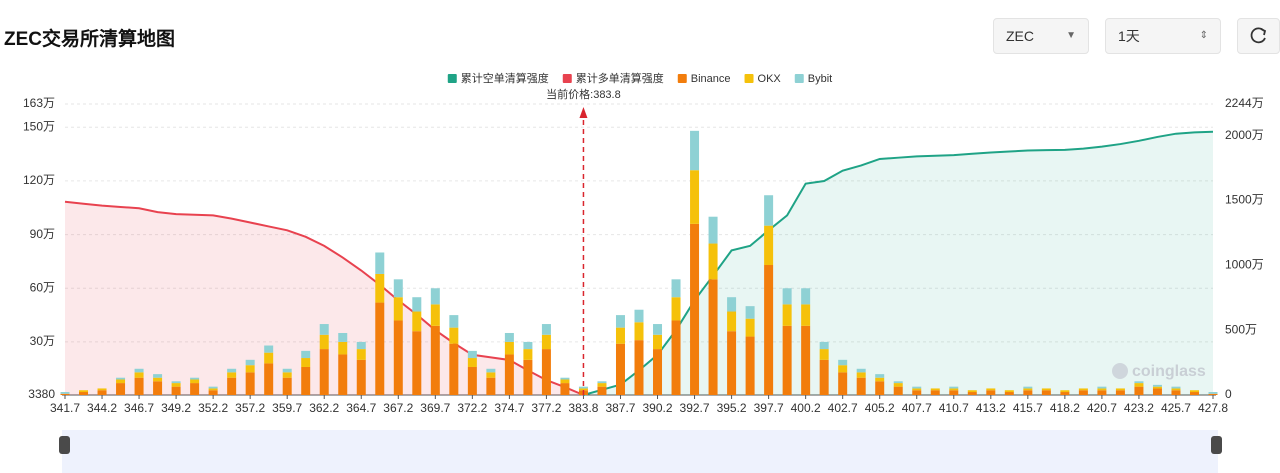  I want to click on y-tick-label: 60万, so click(42, 287).